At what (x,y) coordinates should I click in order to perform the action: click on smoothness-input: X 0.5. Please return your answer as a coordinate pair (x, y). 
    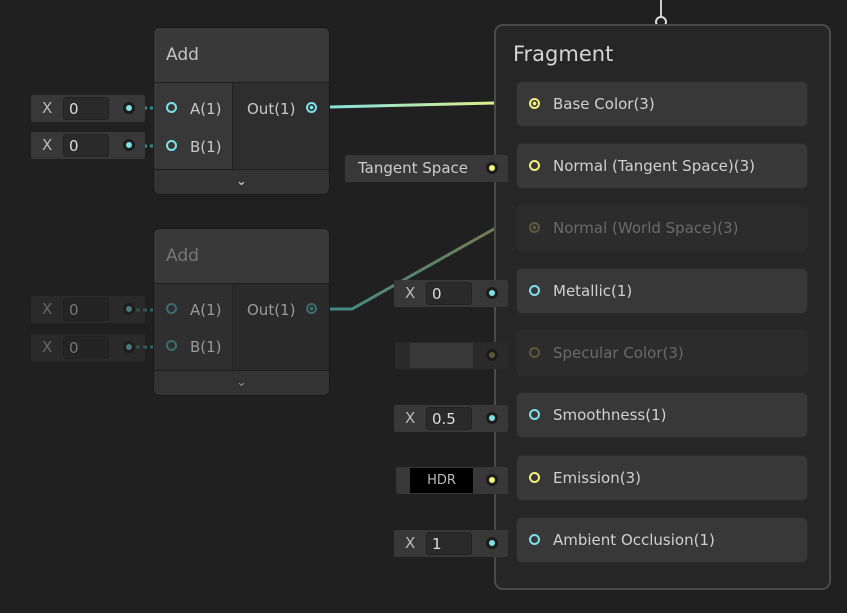
    Looking at the image, I should click on (451, 418).